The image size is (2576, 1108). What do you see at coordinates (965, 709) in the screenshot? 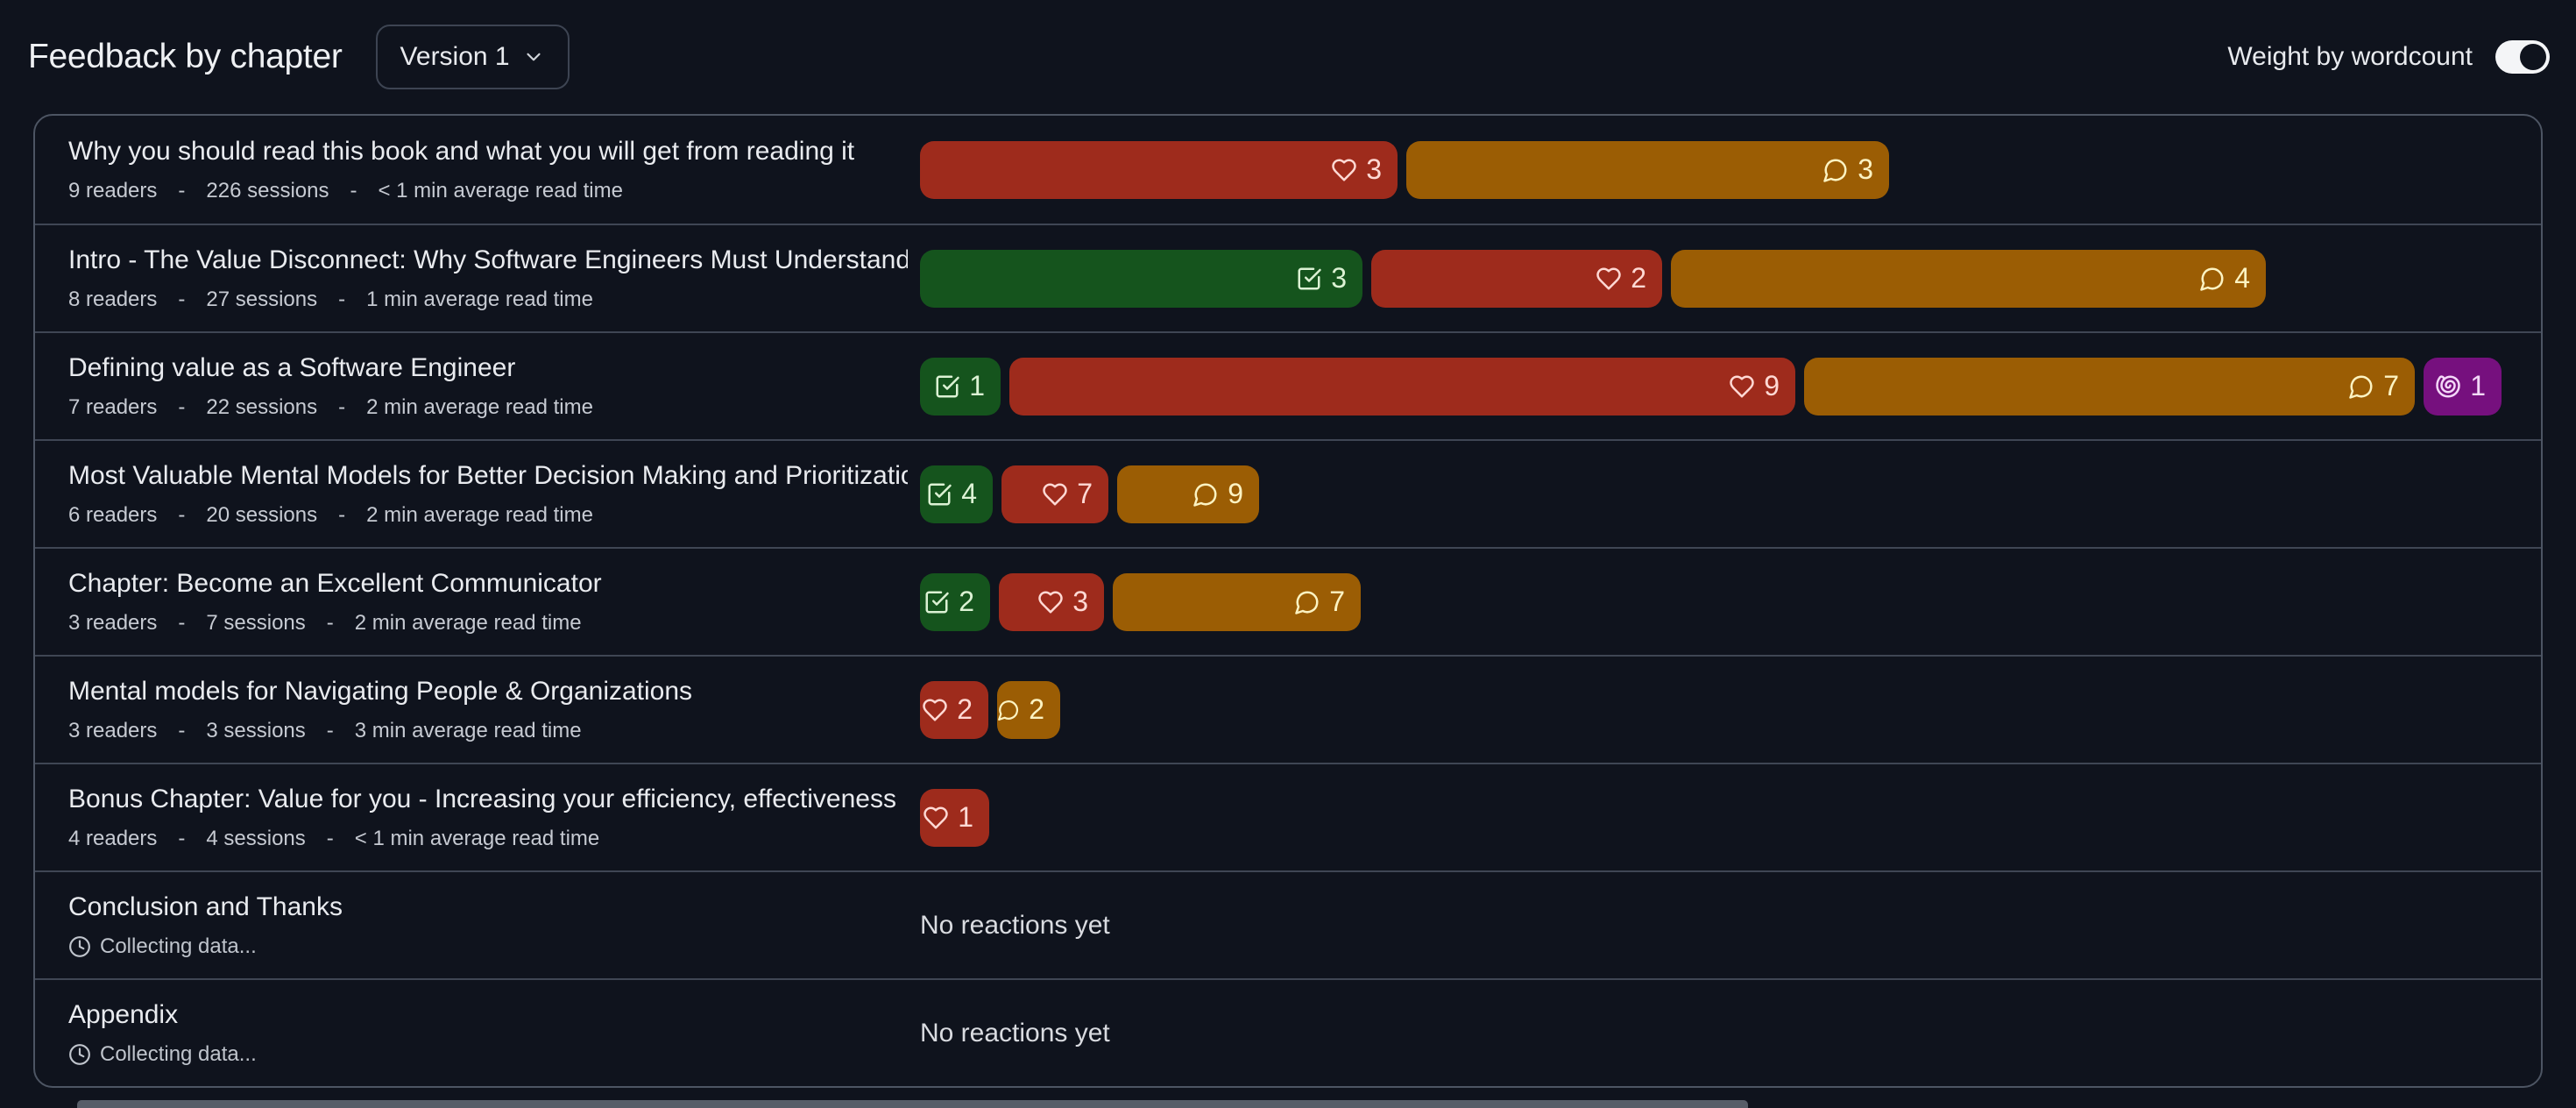
I see `reaction-count: 2` at bounding box center [965, 709].